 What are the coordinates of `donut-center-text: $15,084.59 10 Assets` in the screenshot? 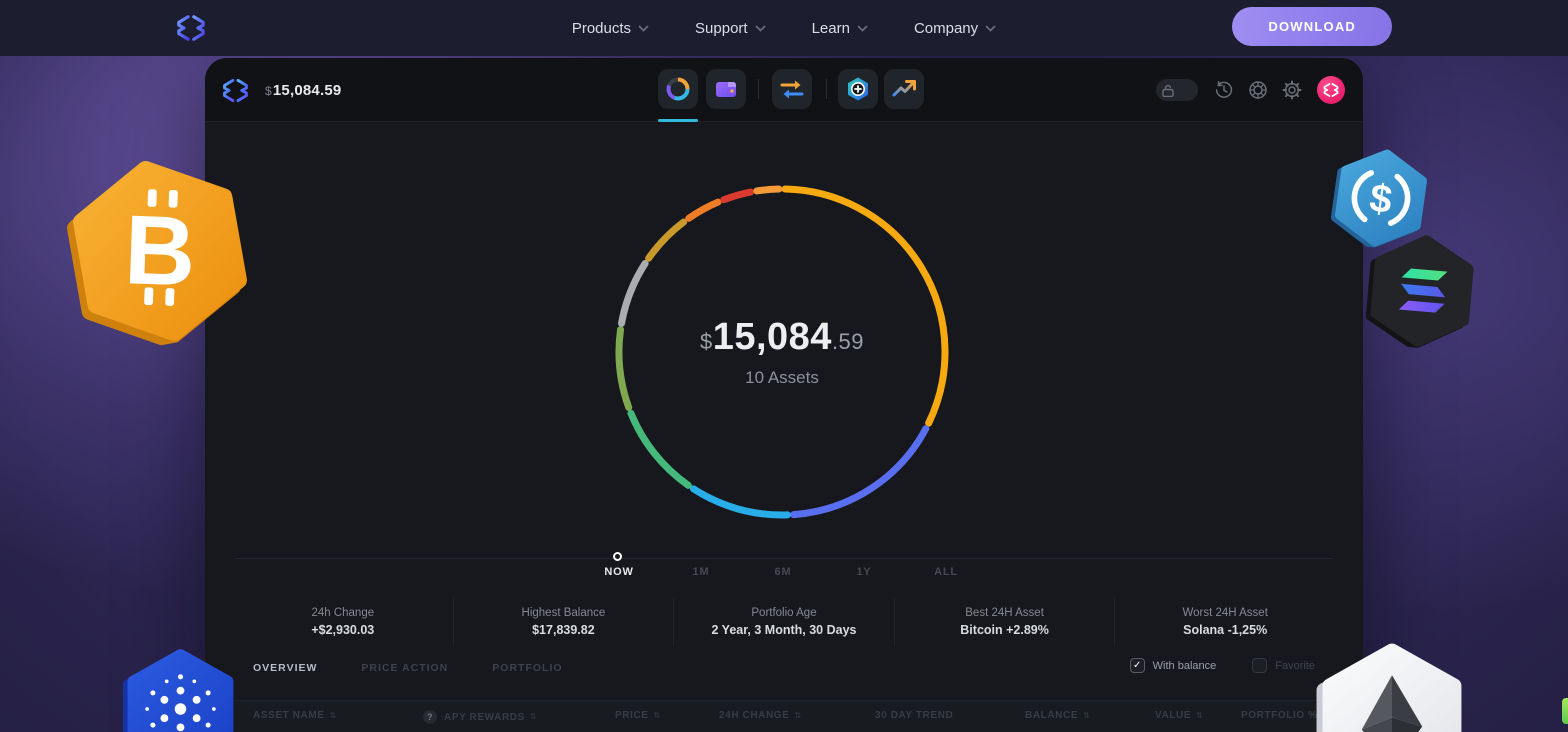 It's located at (782, 352).